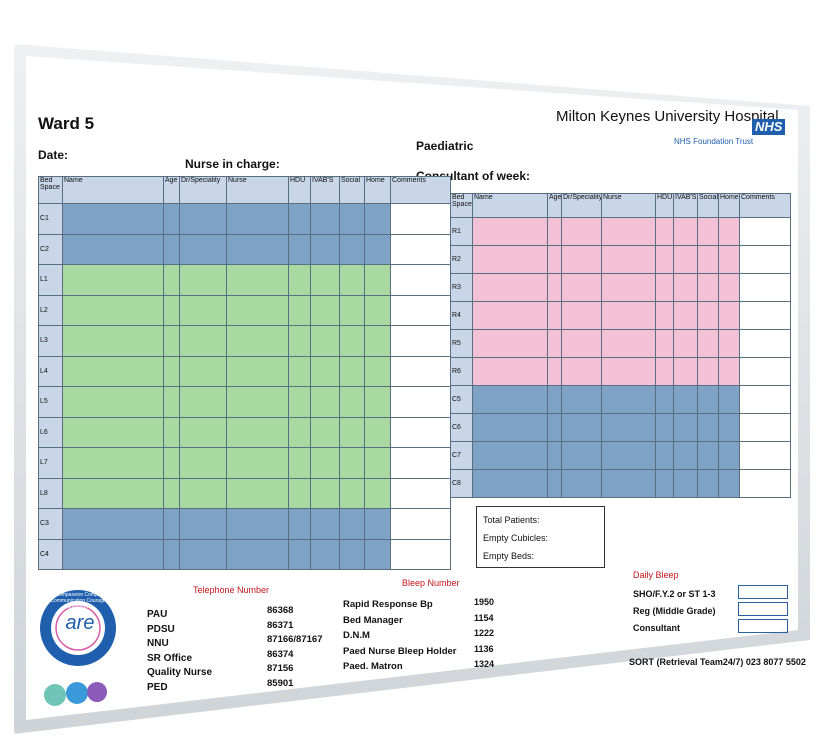 This screenshot has width=820, height=754. I want to click on bed-space-label: L1, so click(50, 280).